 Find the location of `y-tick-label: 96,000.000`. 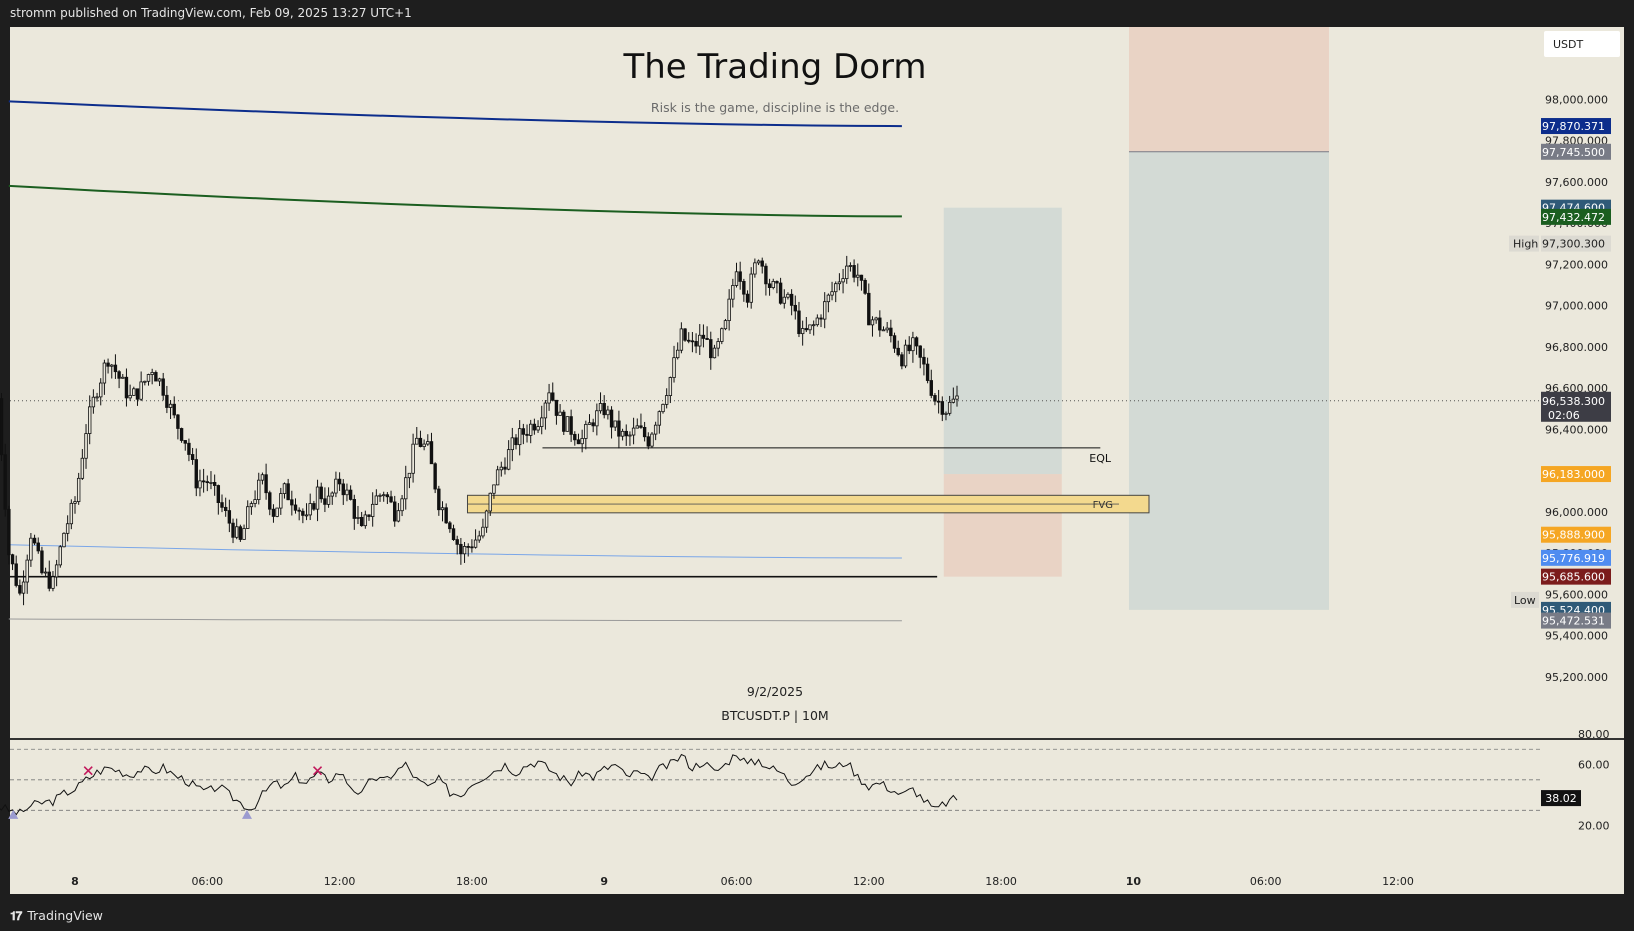

y-tick-label: 96,000.000 is located at coordinates (1576, 512).